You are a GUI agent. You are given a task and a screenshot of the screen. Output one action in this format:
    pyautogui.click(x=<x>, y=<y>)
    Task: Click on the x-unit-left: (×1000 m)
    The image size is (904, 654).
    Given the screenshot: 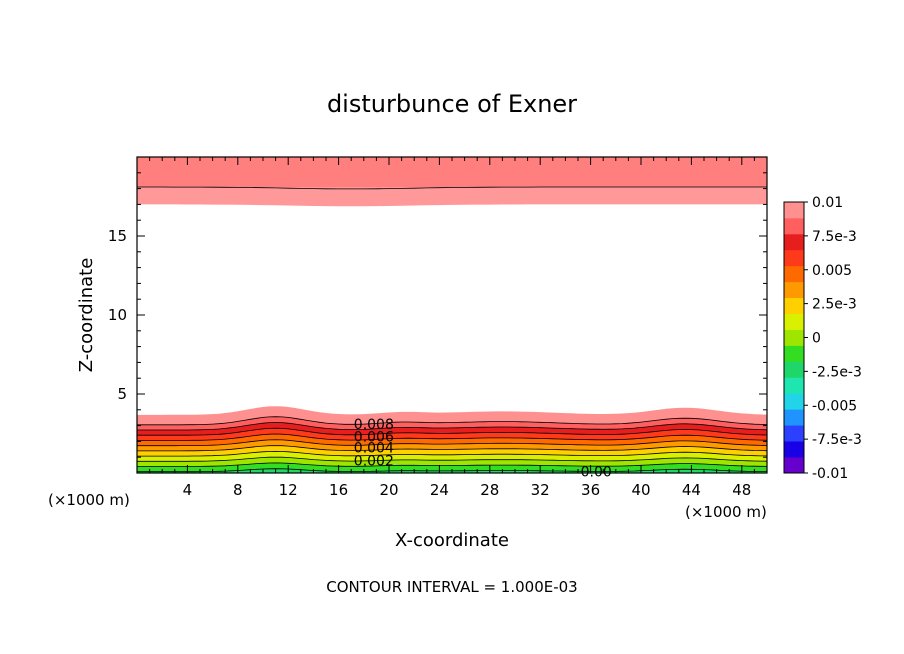 What is the action you would take?
    pyautogui.click(x=89, y=500)
    